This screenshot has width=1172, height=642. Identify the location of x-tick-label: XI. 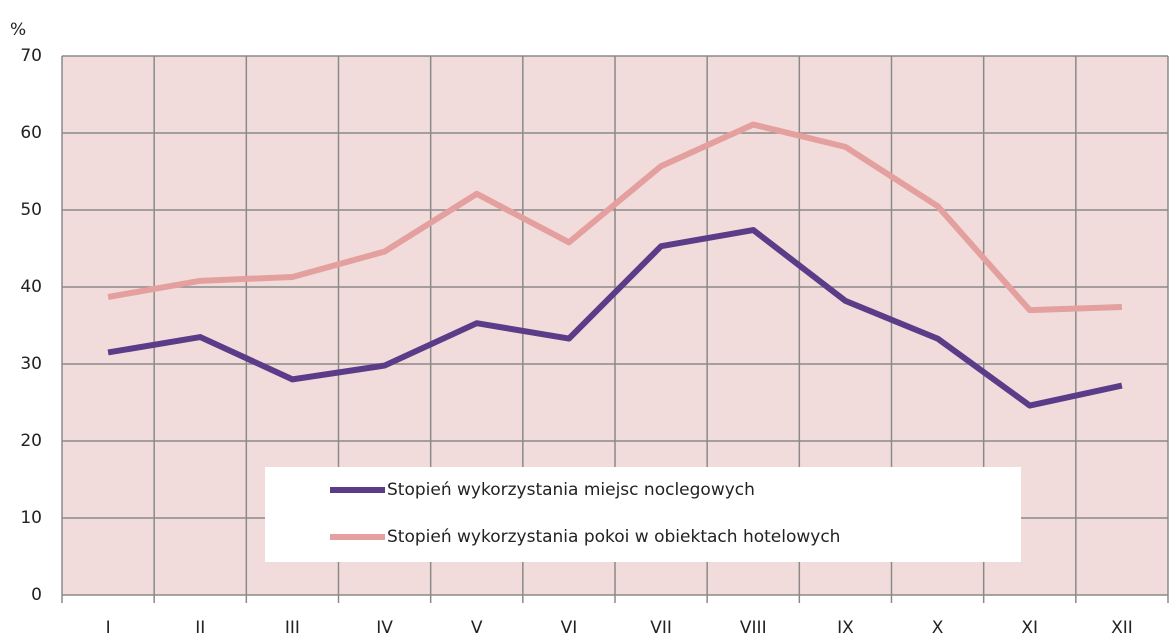
(1029, 628).